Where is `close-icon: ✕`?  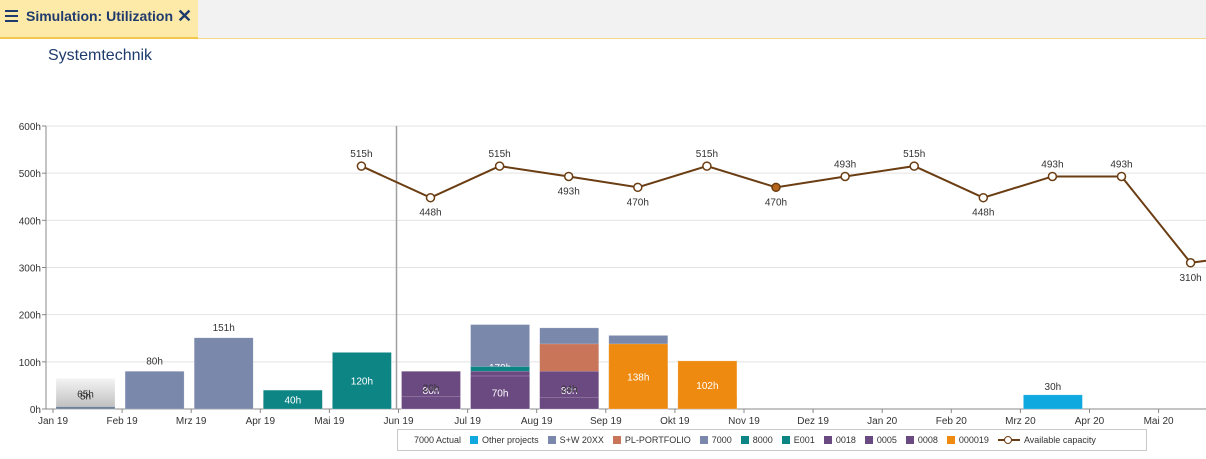
close-icon: ✕ is located at coordinates (185, 16).